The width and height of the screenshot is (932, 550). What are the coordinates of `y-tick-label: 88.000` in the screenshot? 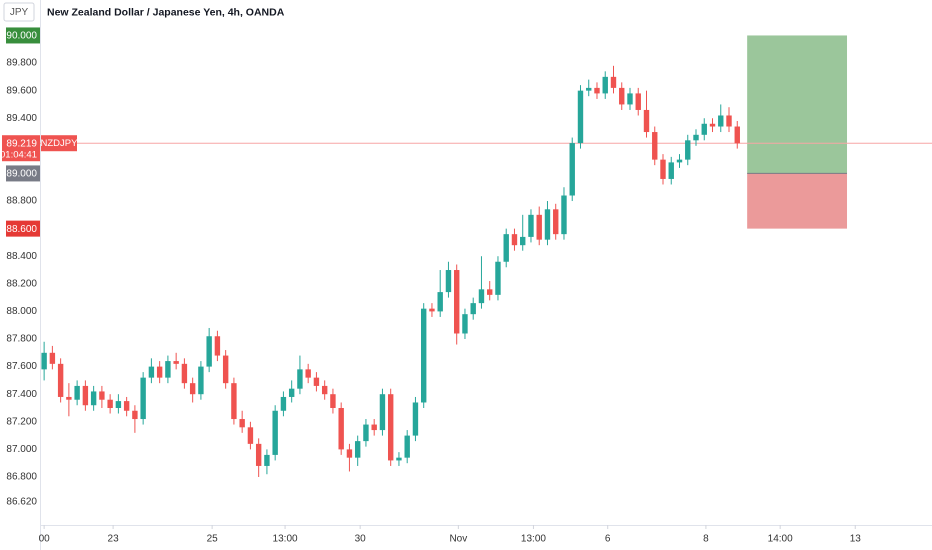 It's located at (21, 311).